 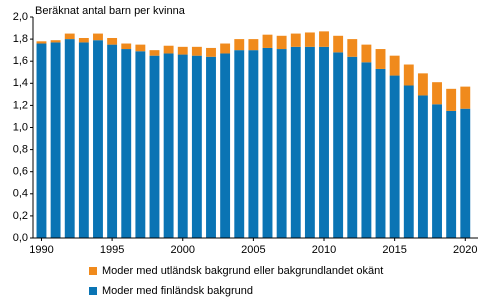 What do you see at coordinates (20, 83) in the screenshot?
I see `y-tick-label: 1,4` at bounding box center [20, 83].